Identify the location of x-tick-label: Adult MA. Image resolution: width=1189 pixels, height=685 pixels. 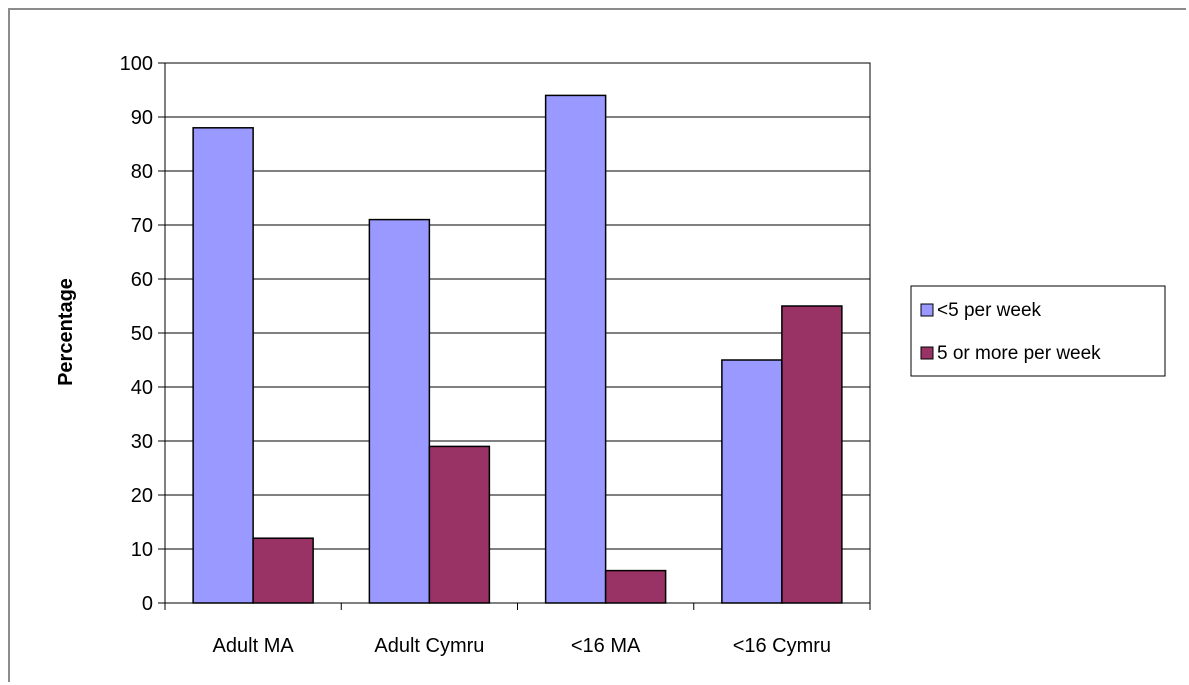
(254, 646).